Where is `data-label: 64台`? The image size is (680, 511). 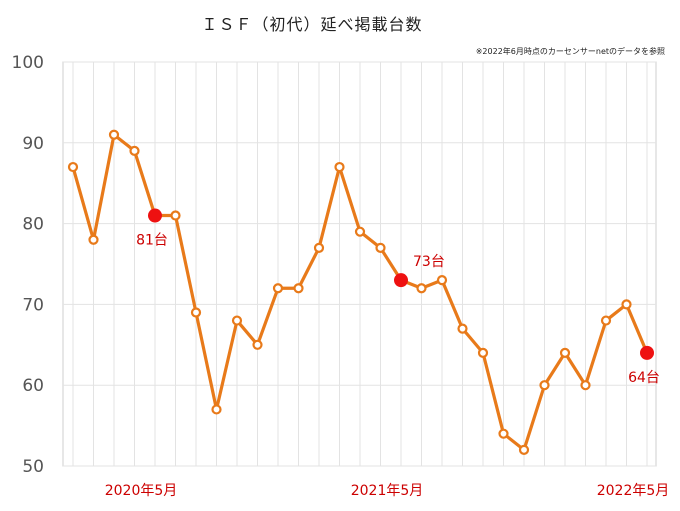
data-label: 64台 is located at coordinates (644, 378).